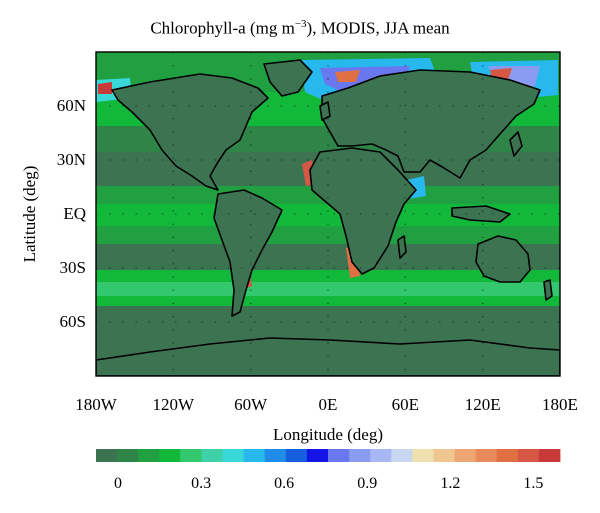 This screenshot has height=513, width=600. What do you see at coordinates (431, 124) in the screenshot?
I see `eurasia` at bounding box center [431, 124].